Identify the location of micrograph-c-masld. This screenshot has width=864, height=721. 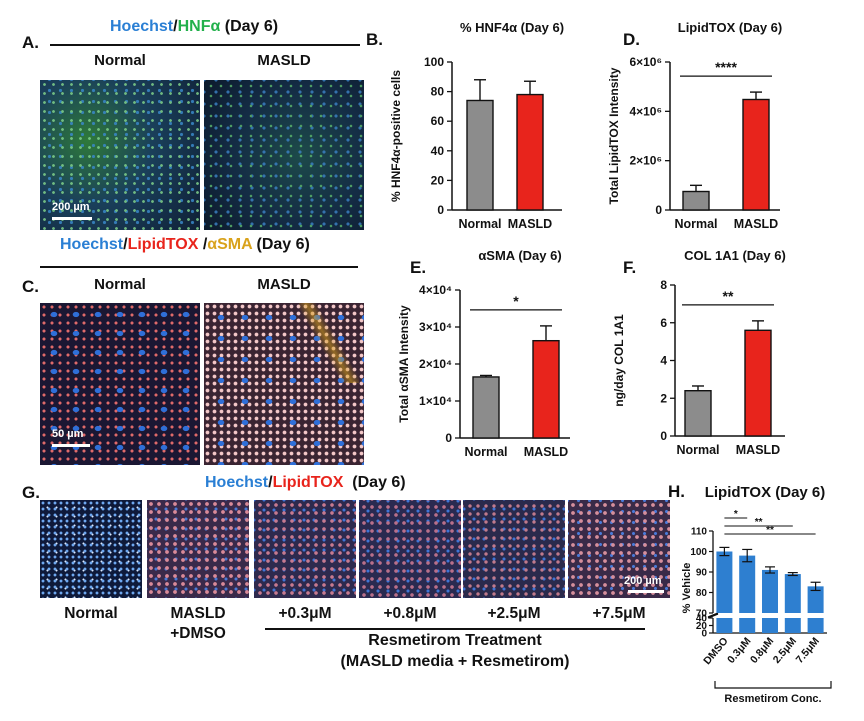
(284, 384).